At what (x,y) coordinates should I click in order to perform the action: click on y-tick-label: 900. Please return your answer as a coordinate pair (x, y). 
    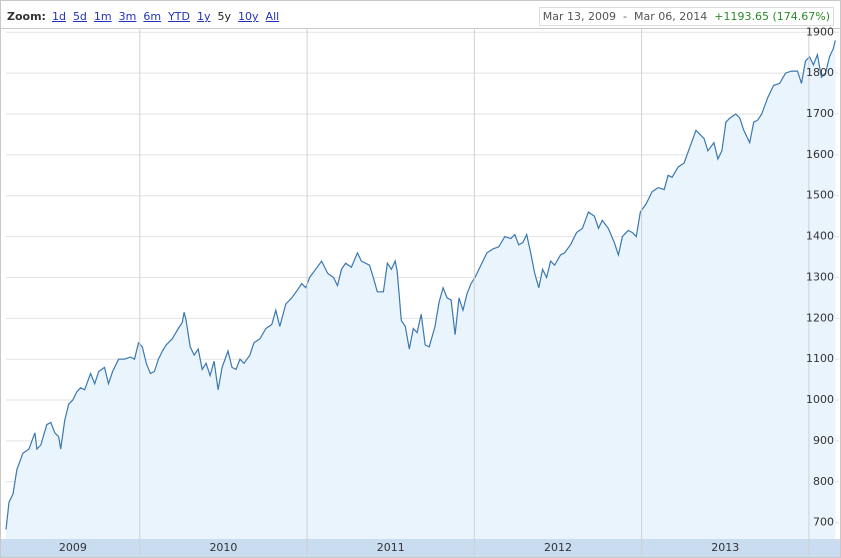
    Looking at the image, I should click on (823, 440).